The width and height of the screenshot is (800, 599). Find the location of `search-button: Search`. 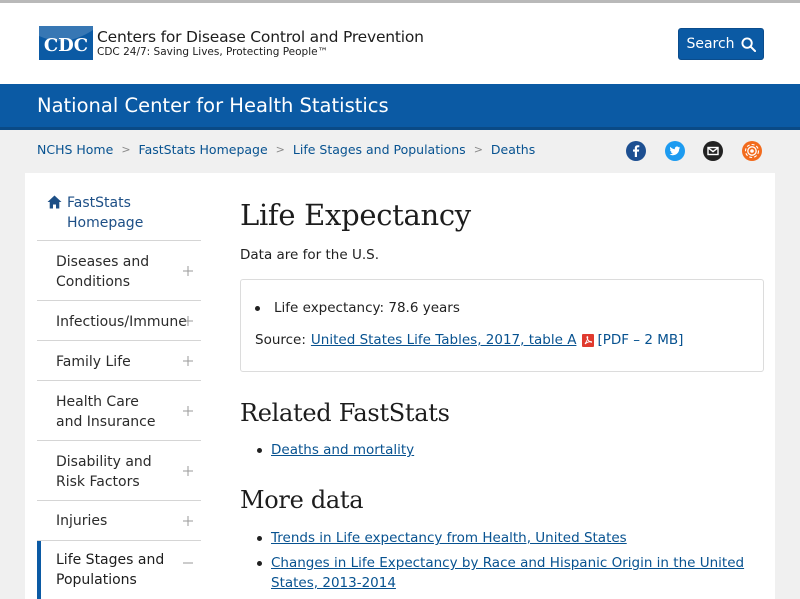

search-button: Search is located at coordinates (721, 44).